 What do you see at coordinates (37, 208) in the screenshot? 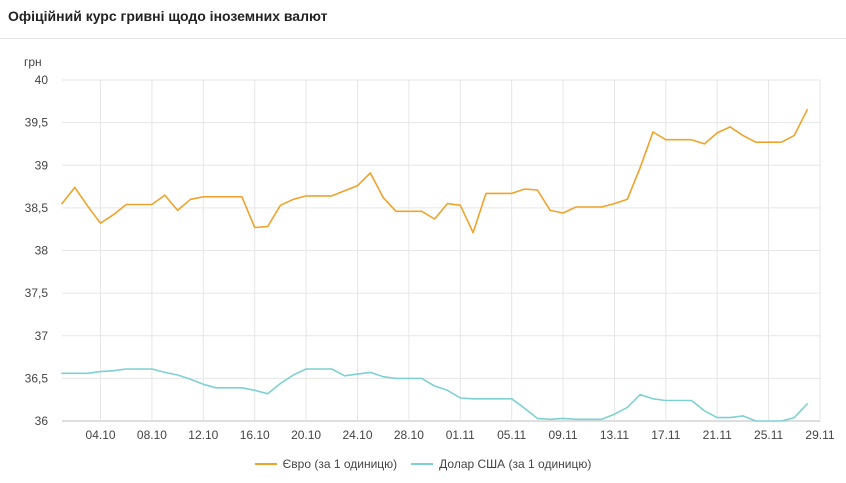
I see `y-tick-label: 38,5` at bounding box center [37, 208].